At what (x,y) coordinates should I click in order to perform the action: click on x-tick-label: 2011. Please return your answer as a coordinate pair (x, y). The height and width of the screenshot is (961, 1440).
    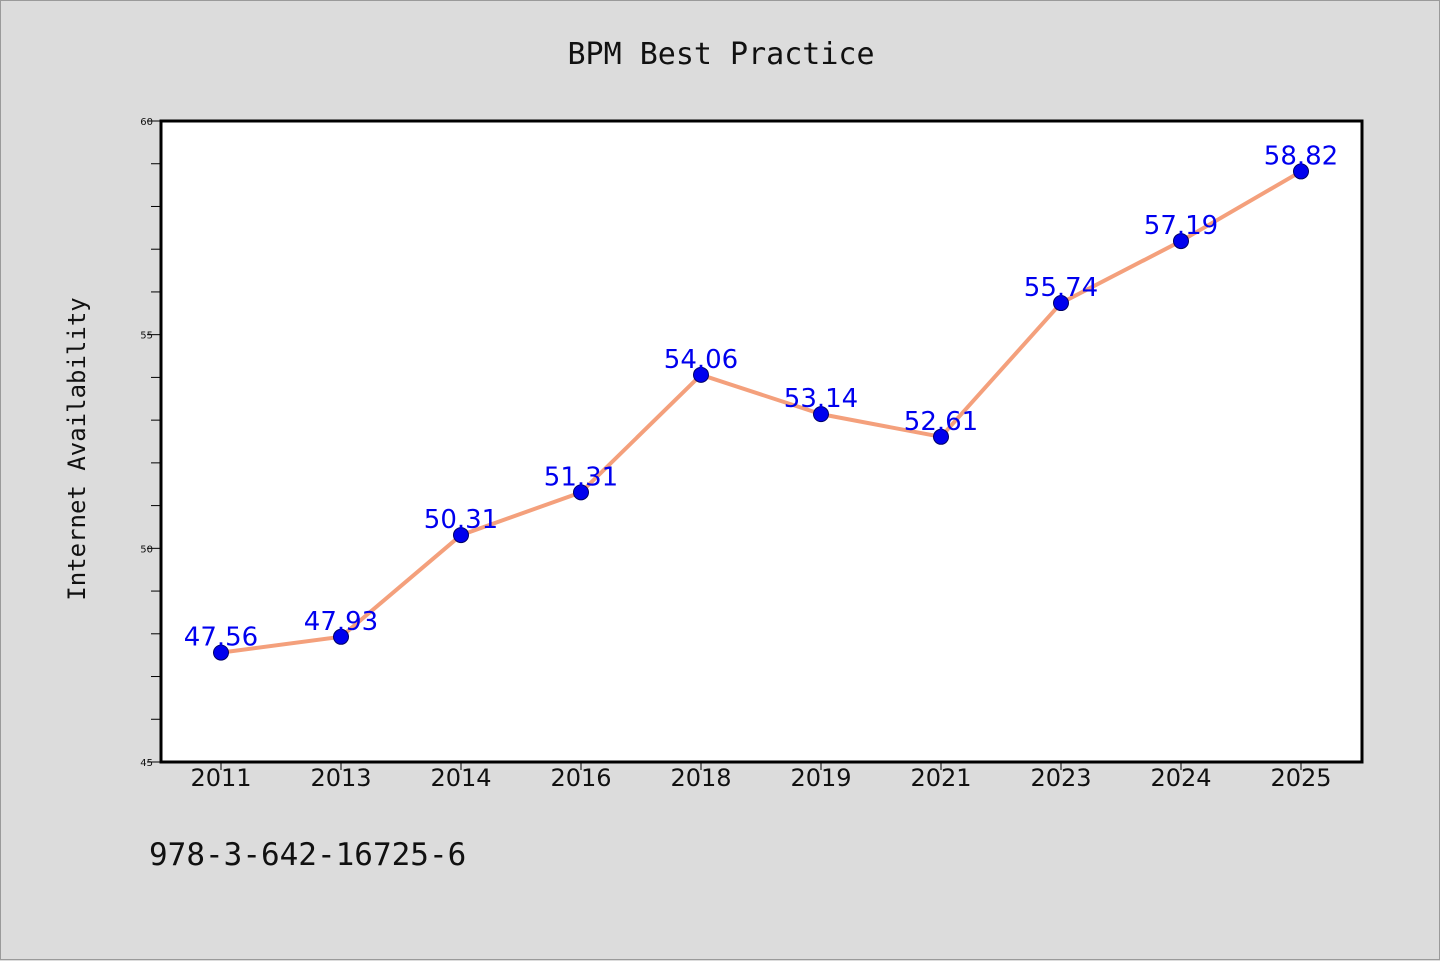
    Looking at the image, I should click on (220, 778).